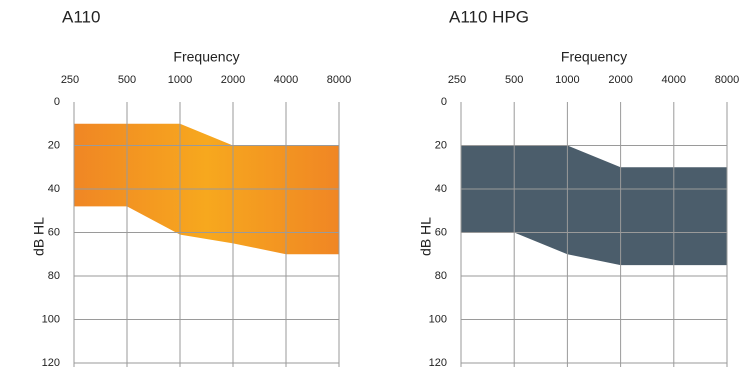 The image size is (741, 367). Describe the element at coordinates (489, 16) in the screenshot. I see `chart-title: A110 HPG` at that location.